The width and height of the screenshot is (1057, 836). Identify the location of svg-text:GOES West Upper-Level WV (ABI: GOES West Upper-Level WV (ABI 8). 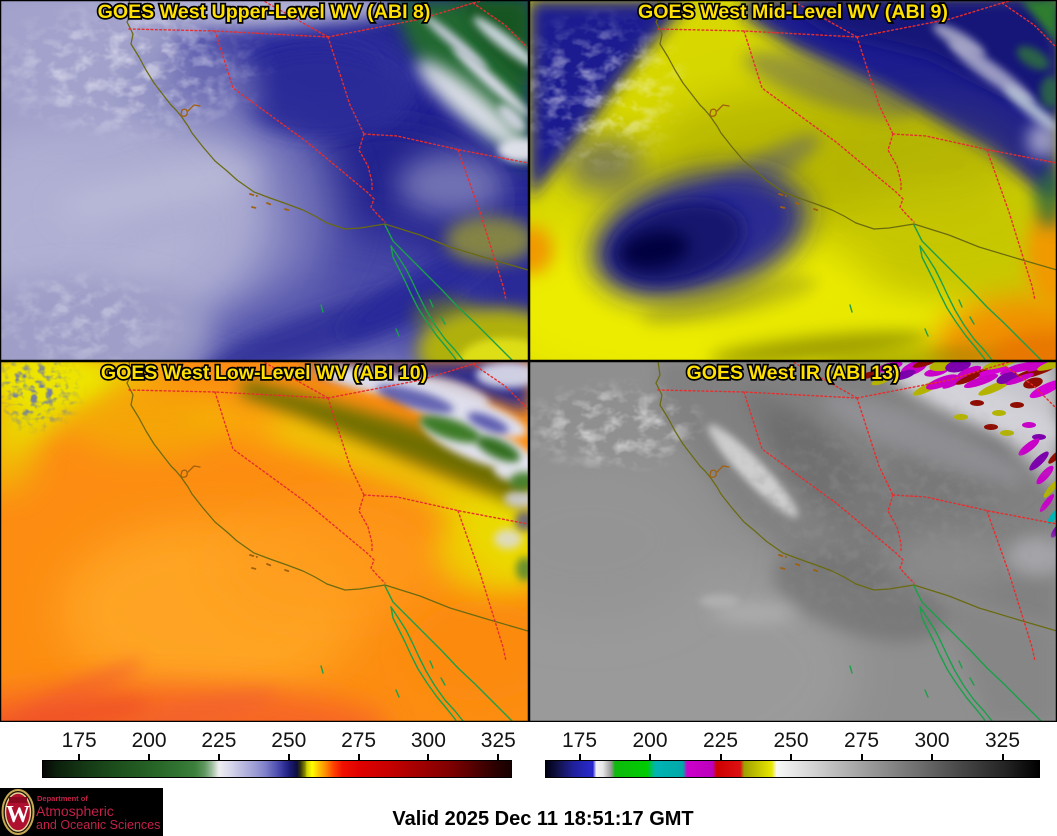
(264, 12).